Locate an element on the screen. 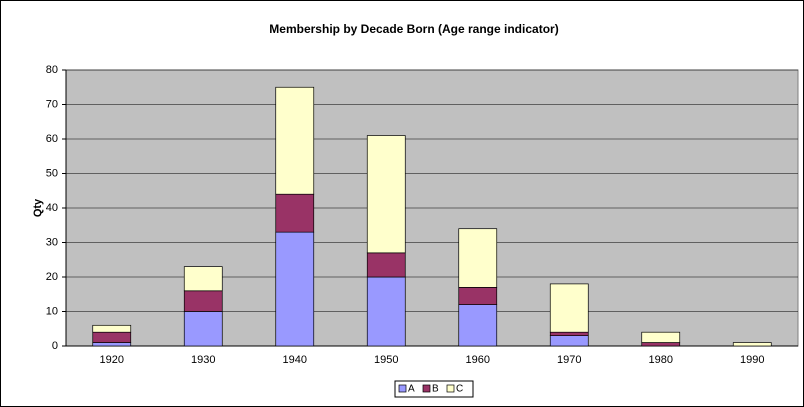 The image size is (804, 407). x-tick-label: 1930 is located at coordinates (203, 360).